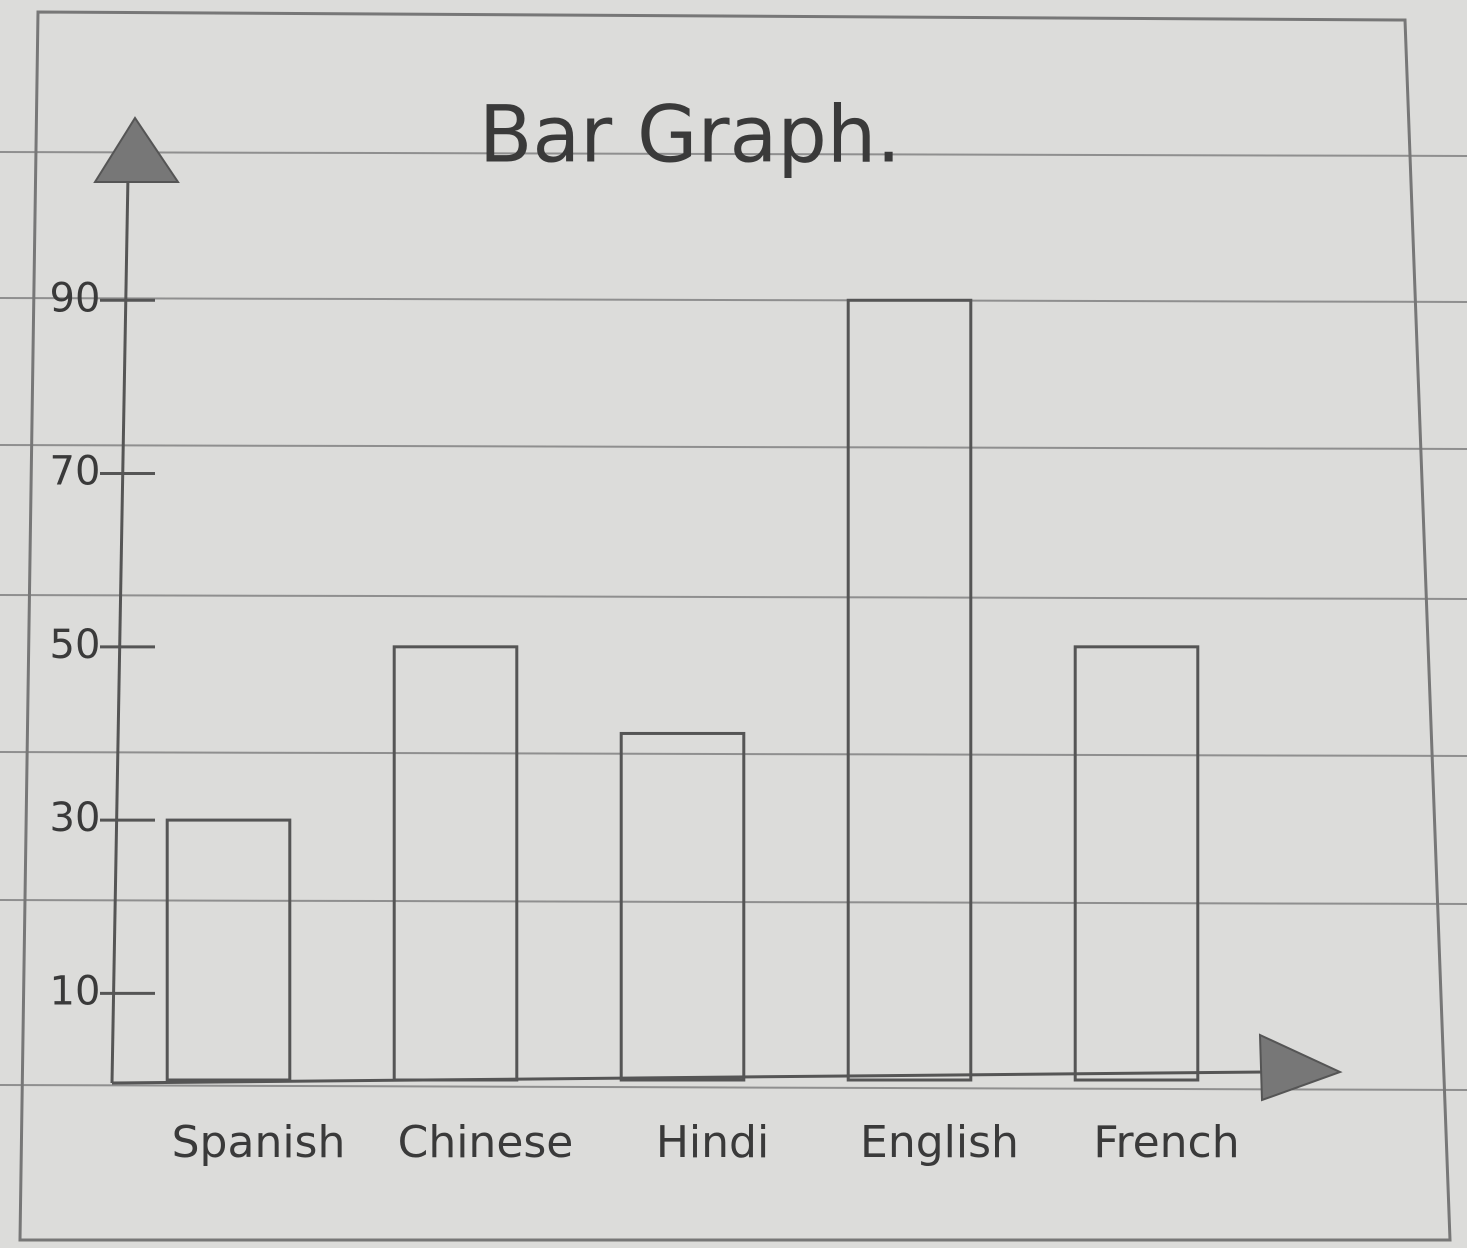 The image size is (1467, 1248). What do you see at coordinates (75, 818) in the screenshot?
I see `y-tick-label: 30` at bounding box center [75, 818].